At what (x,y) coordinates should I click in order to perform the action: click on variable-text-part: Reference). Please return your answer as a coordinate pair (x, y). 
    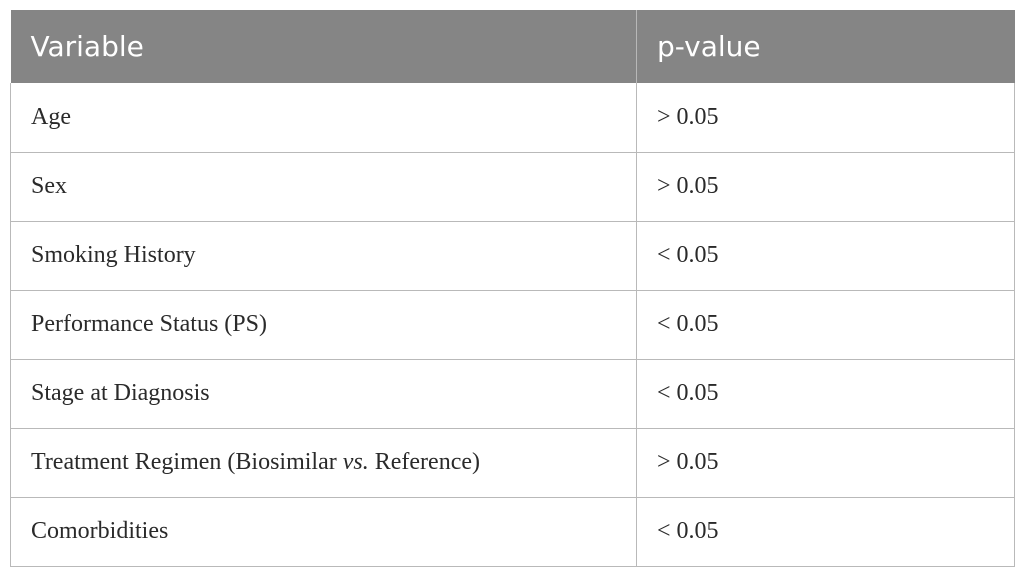
    Looking at the image, I should click on (424, 462).